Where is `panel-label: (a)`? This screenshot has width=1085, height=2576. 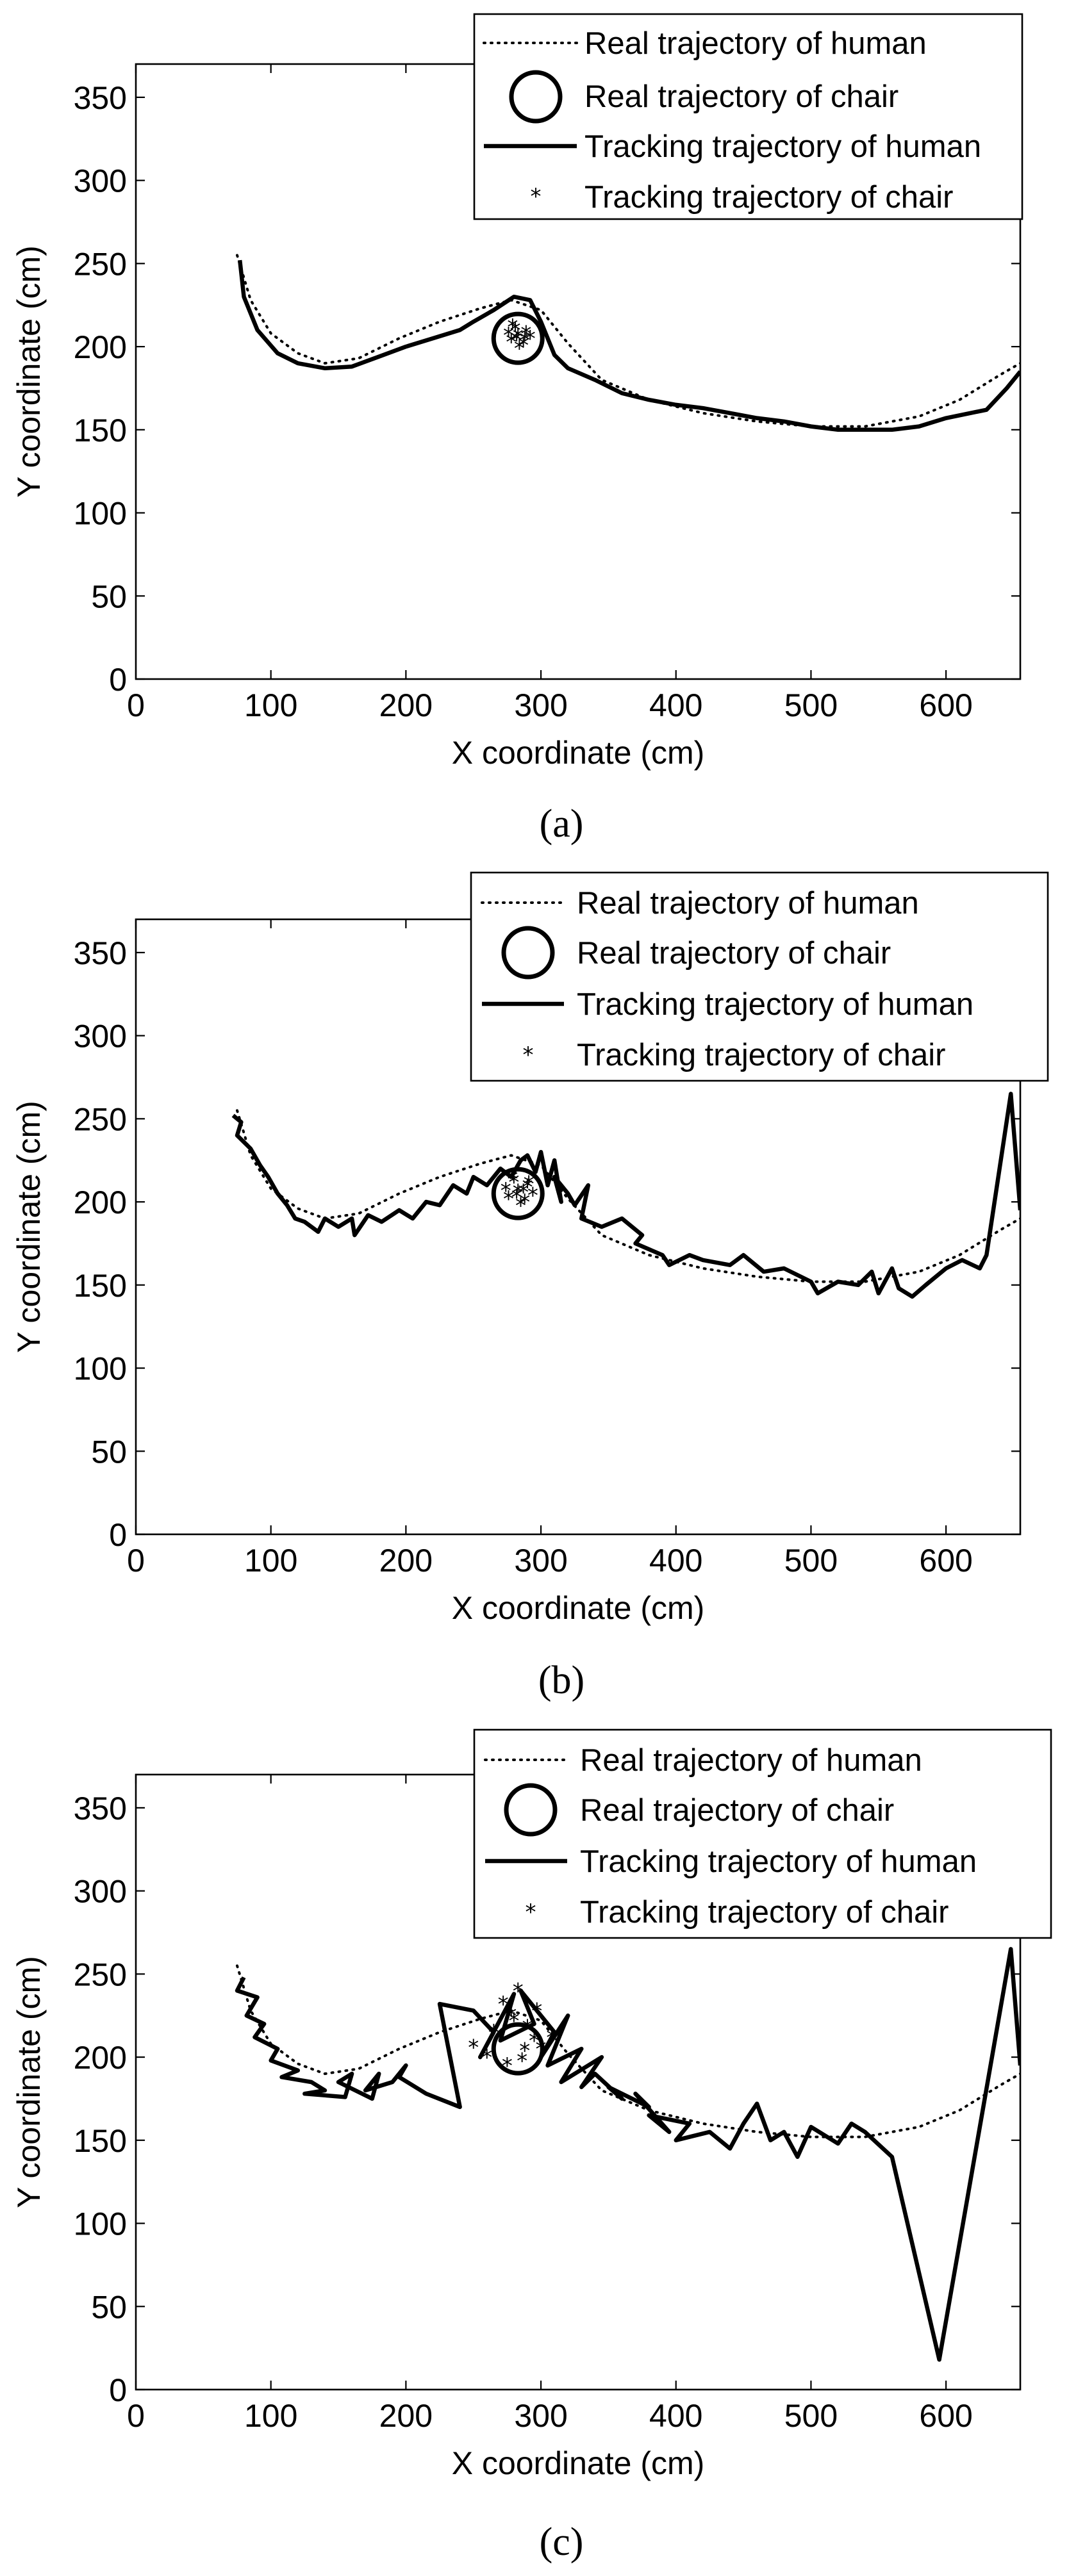
panel-label: (a) is located at coordinates (562, 824).